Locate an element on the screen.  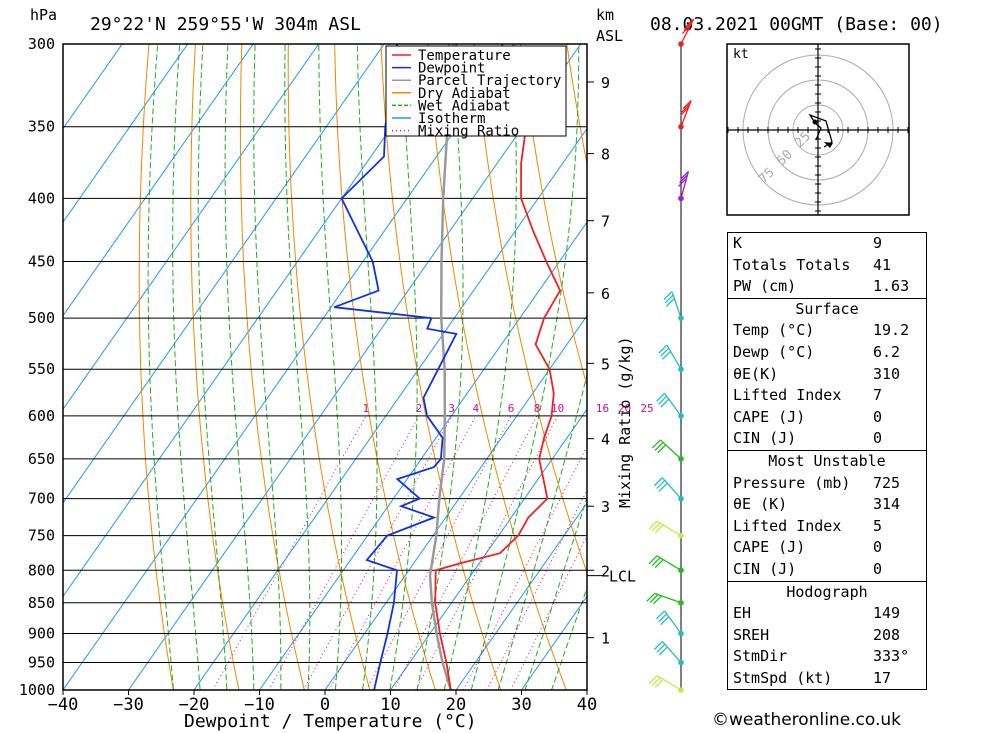
hodograph-marker is located at coordinates (815, 122).